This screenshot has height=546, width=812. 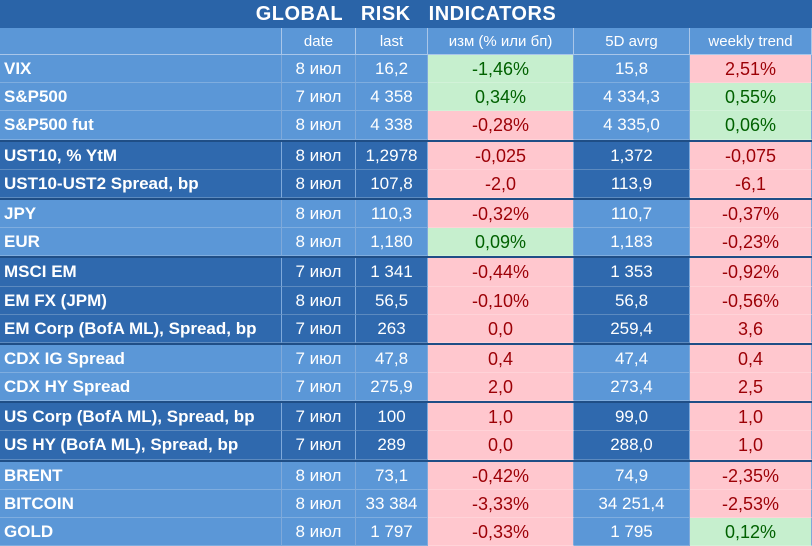 What do you see at coordinates (501, 475) in the screenshot?
I see `cell-change: -0,42%` at bounding box center [501, 475].